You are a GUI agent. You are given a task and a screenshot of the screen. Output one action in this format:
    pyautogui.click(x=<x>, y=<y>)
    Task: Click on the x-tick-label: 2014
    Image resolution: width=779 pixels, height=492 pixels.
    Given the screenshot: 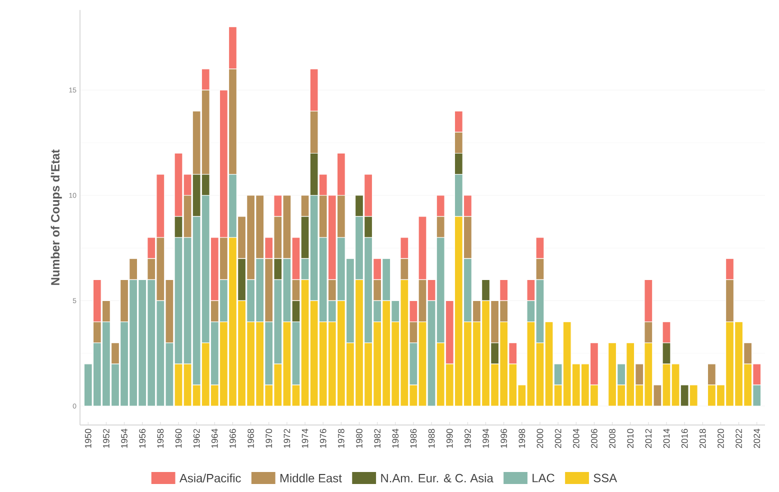 What is the action you would take?
    pyautogui.click(x=666, y=438)
    